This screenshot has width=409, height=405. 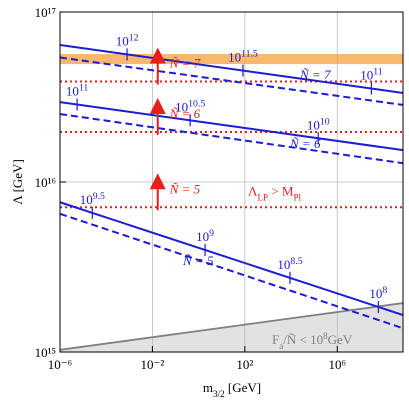 What do you see at coordinates (281, 346) in the screenshot?
I see `excluded-note-part: a` at bounding box center [281, 346].